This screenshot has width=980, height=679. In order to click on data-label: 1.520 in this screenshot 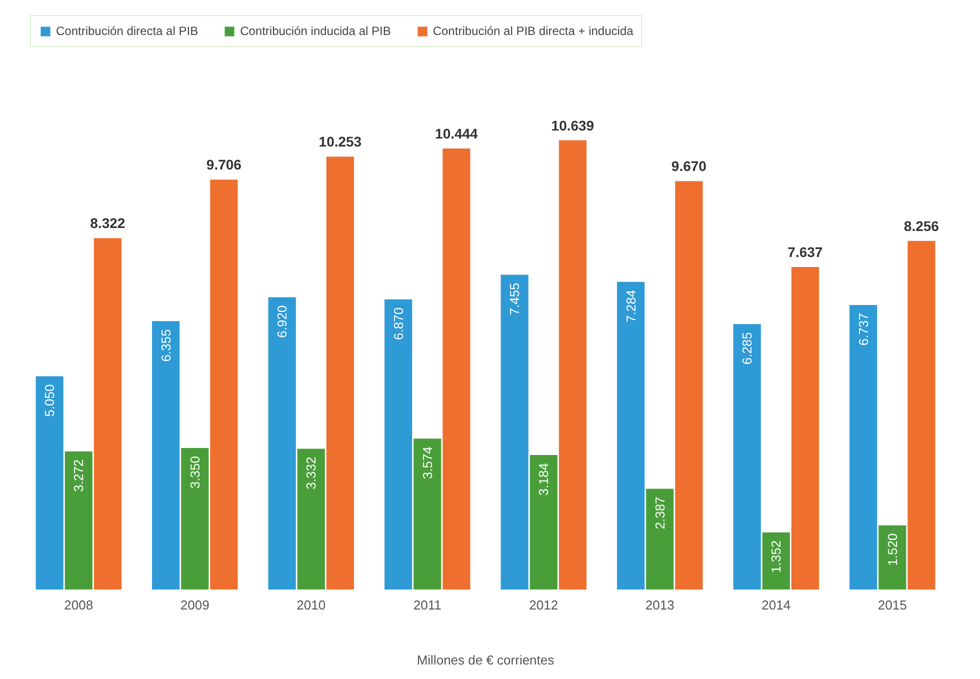, I will do `click(892, 549)`.